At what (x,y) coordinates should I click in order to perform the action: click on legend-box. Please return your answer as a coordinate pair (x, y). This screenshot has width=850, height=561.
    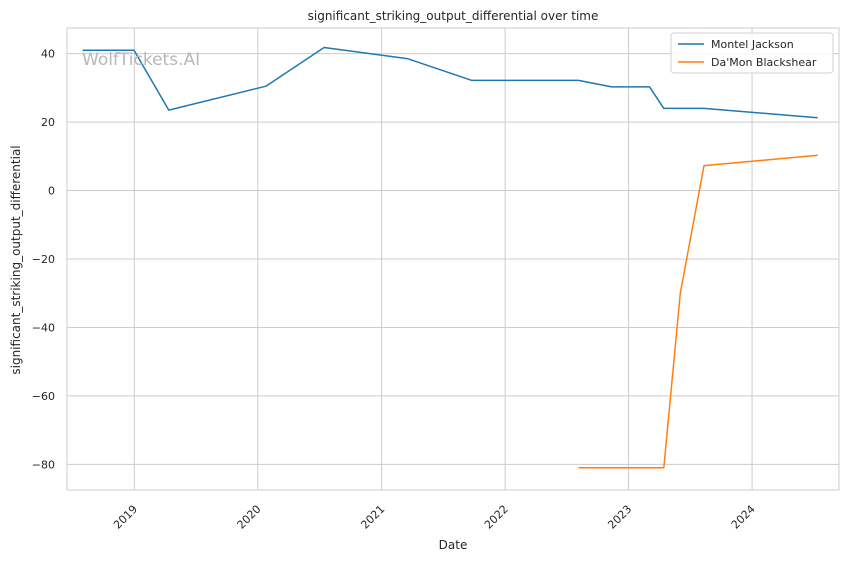
    Looking at the image, I should click on (752, 53).